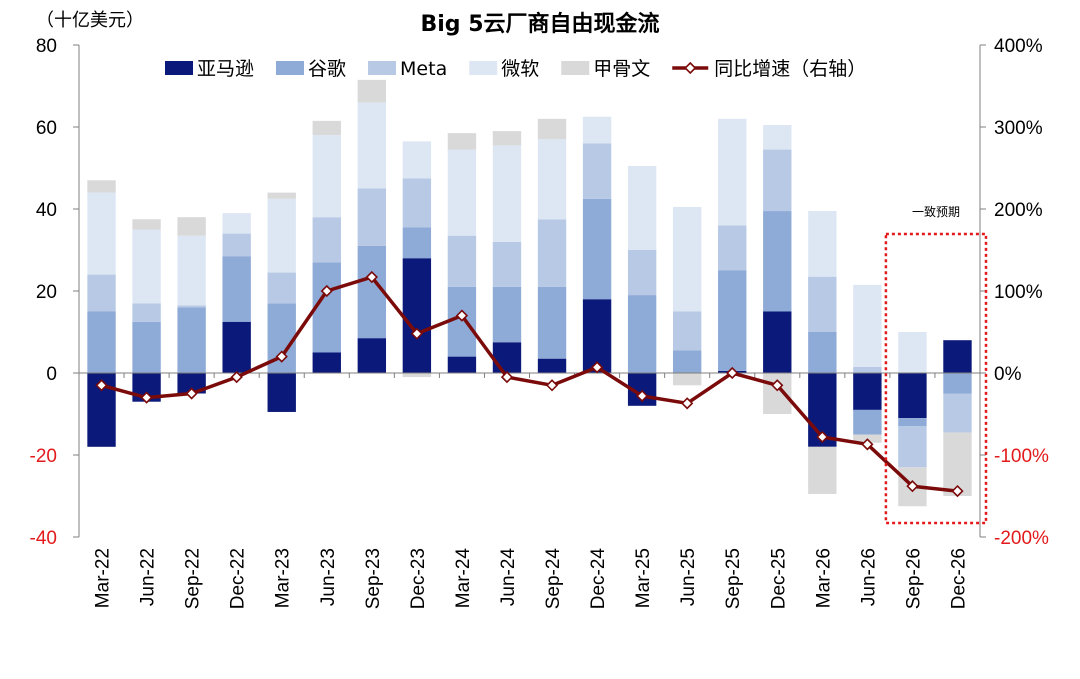  What do you see at coordinates (43, 456) in the screenshot?
I see `left-axis-tick-label: -20` at bounding box center [43, 456].